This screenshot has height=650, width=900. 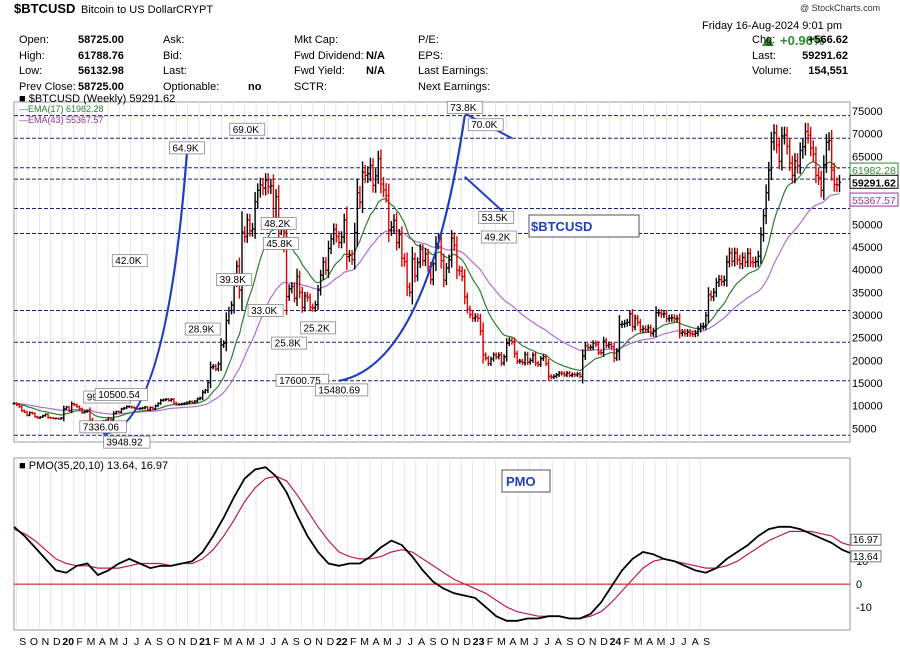 What do you see at coordinates (47, 86) in the screenshot?
I see `quote-label: Prev Close:` at bounding box center [47, 86].